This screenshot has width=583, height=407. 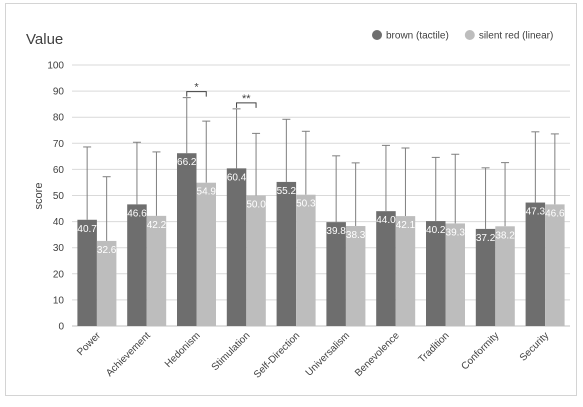 What do you see at coordinates (59, 92) in the screenshot?
I see `y-tick-label: 90` at bounding box center [59, 92].